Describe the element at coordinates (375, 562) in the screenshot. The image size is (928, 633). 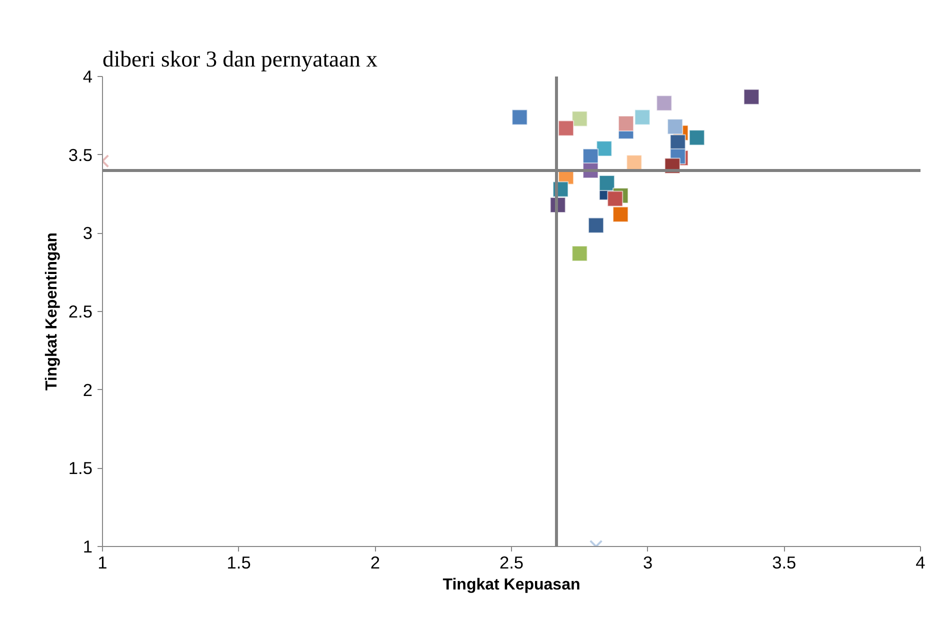
I see `x-tick-label: 2` at that location.